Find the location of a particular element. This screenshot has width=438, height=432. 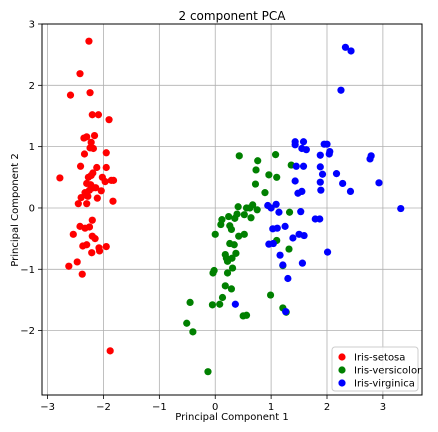

x-tick-label: −1 is located at coordinates (159, 407).